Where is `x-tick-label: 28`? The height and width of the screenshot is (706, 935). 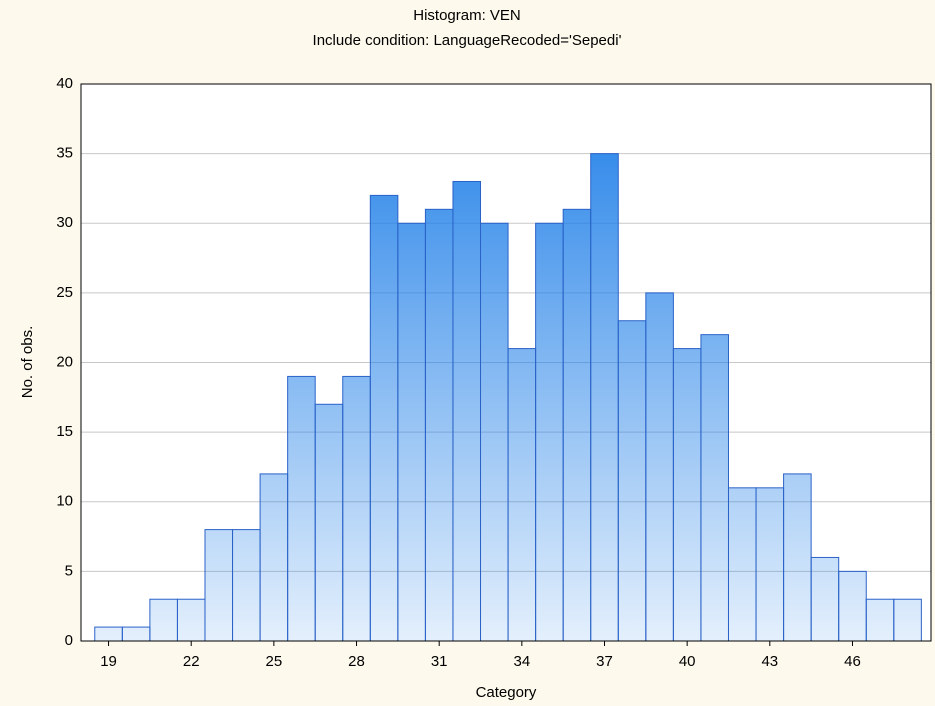
x-tick-label: 28 is located at coordinates (356, 661).